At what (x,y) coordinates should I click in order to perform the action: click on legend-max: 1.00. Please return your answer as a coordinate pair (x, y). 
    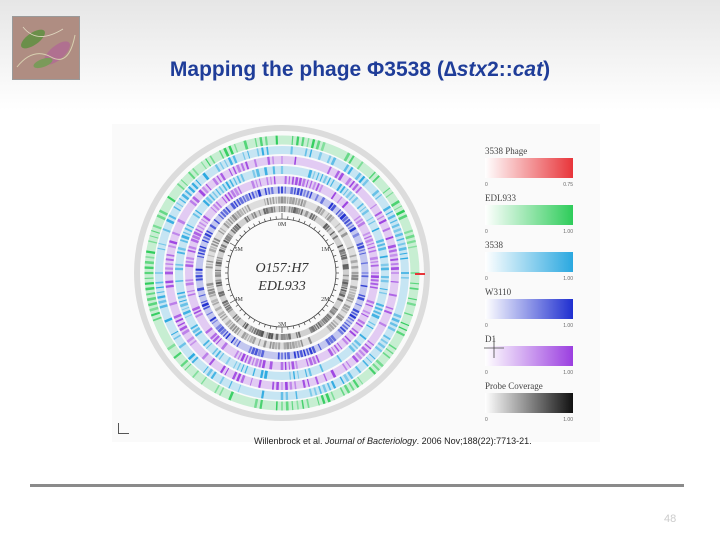
    Looking at the image, I should click on (568, 232).